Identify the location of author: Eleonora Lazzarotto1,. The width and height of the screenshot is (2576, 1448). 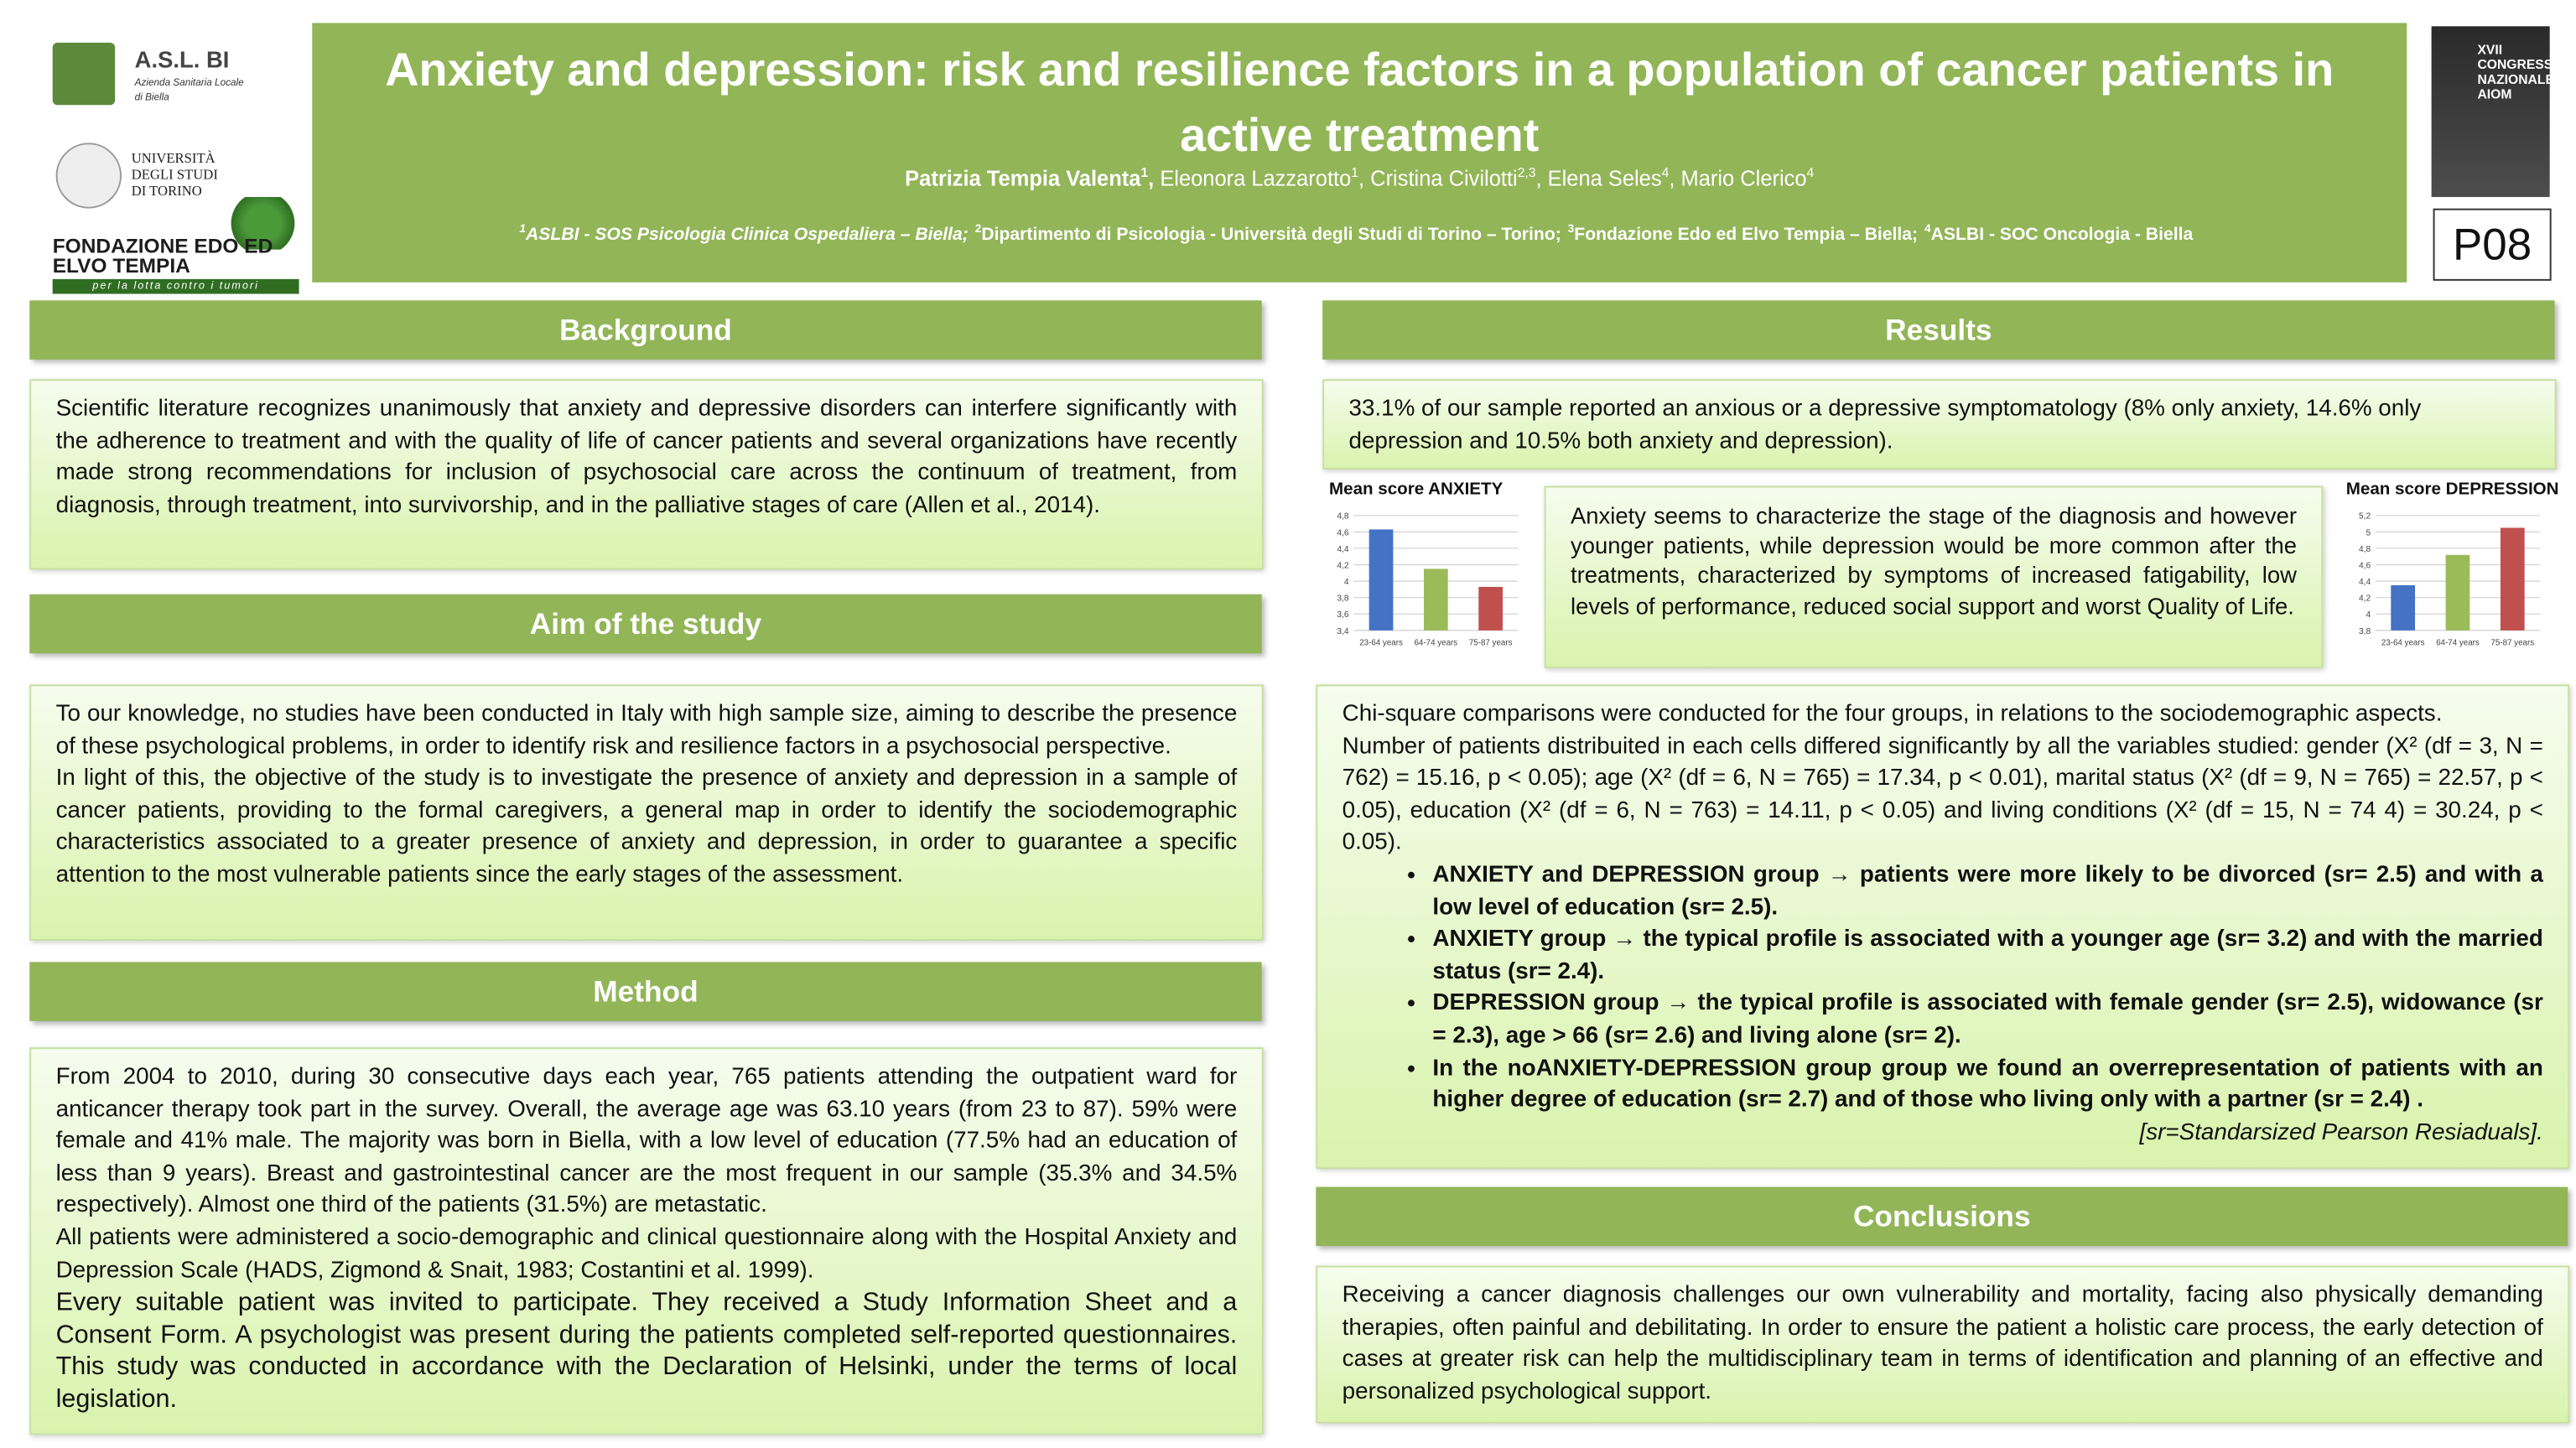
(1265, 178).